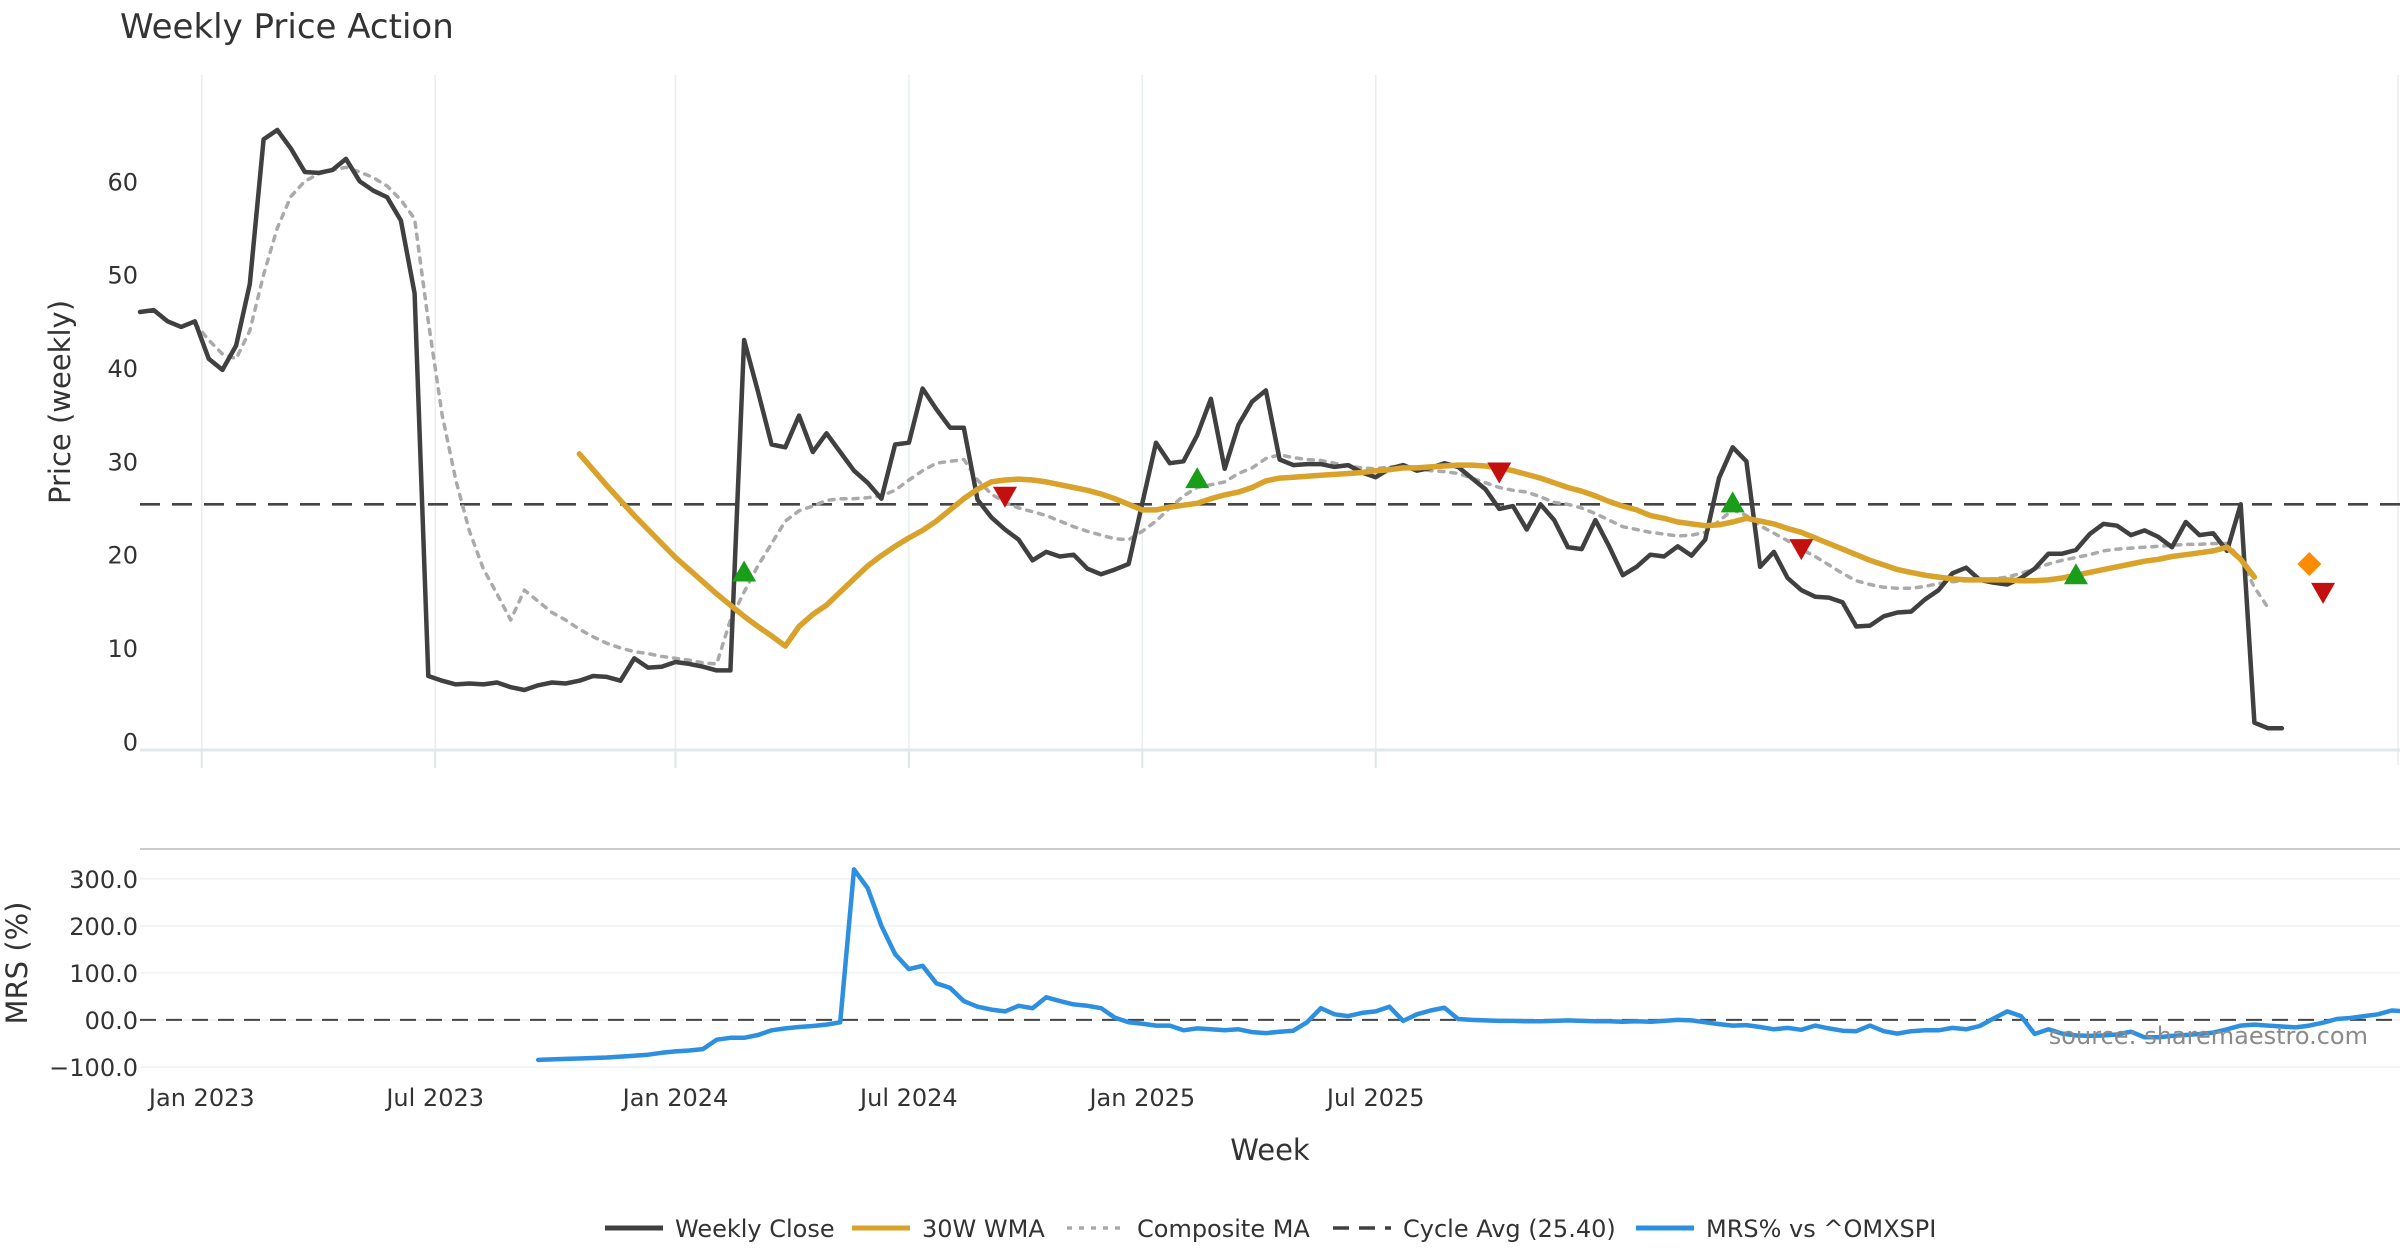 Image resolution: width=2400 pixels, height=1260 pixels. What do you see at coordinates (122, 182) in the screenshot?
I see `price-y-tick-label: 60` at bounding box center [122, 182].